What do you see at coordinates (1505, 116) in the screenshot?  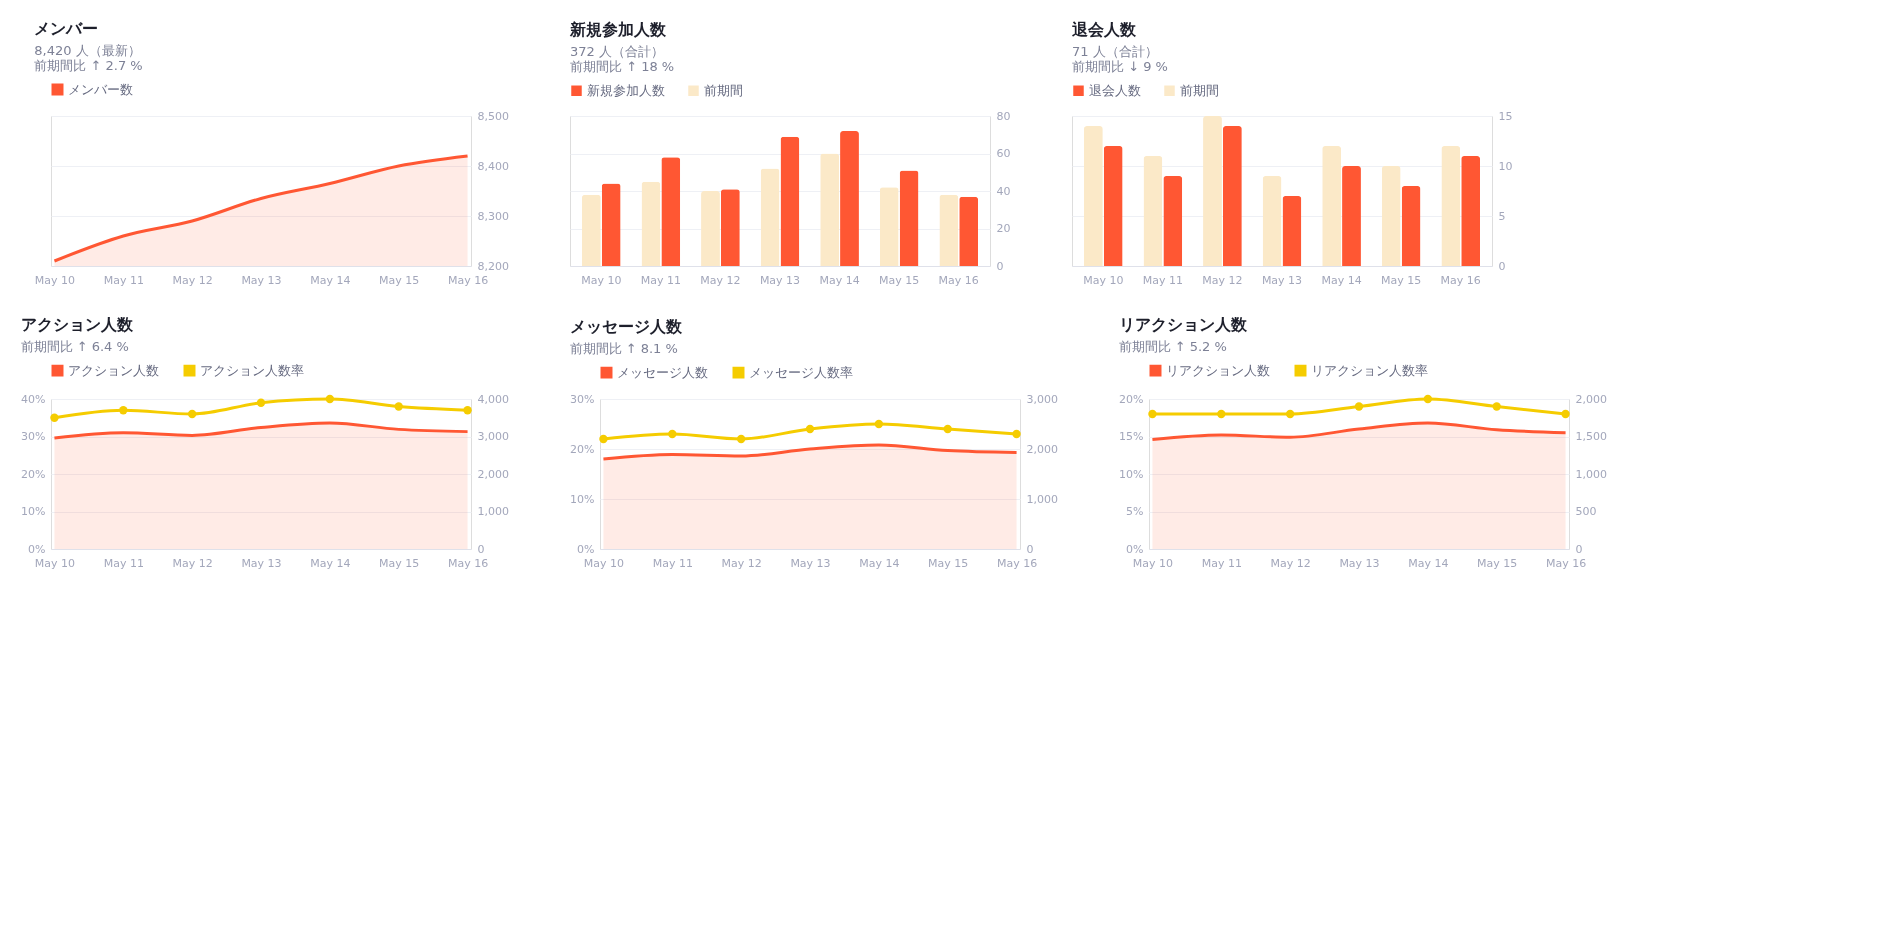 I see `y-tick-label: 15` at bounding box center [1505, 116].